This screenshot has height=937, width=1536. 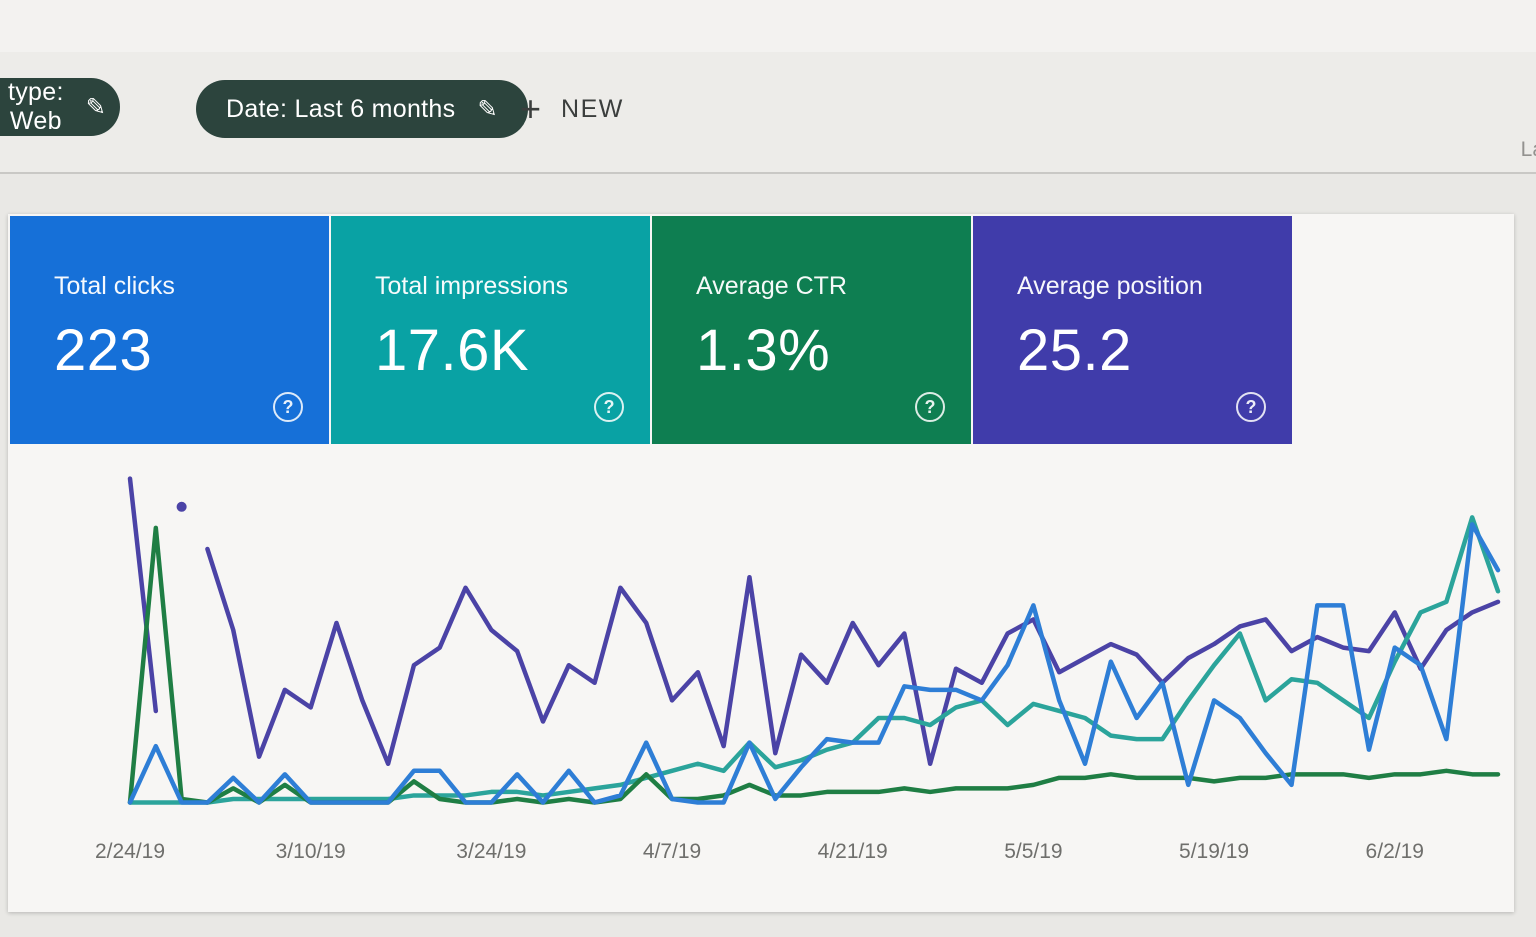 I want to click on x-axis-tick-label: 2/24/19, so click(x=130, y=851).